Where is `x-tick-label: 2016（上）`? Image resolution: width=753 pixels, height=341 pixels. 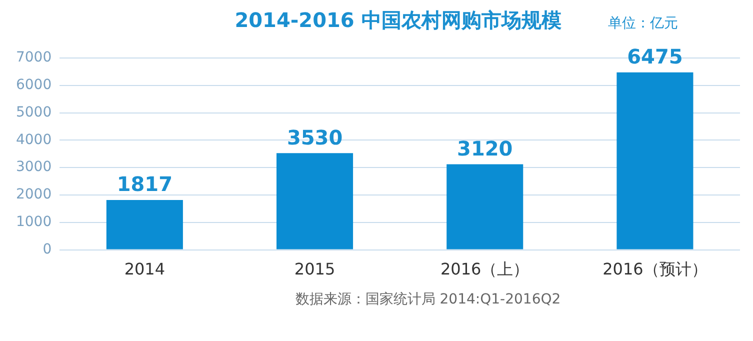
x-tick-label: 2016（上） is located at coordinates (485, 269).